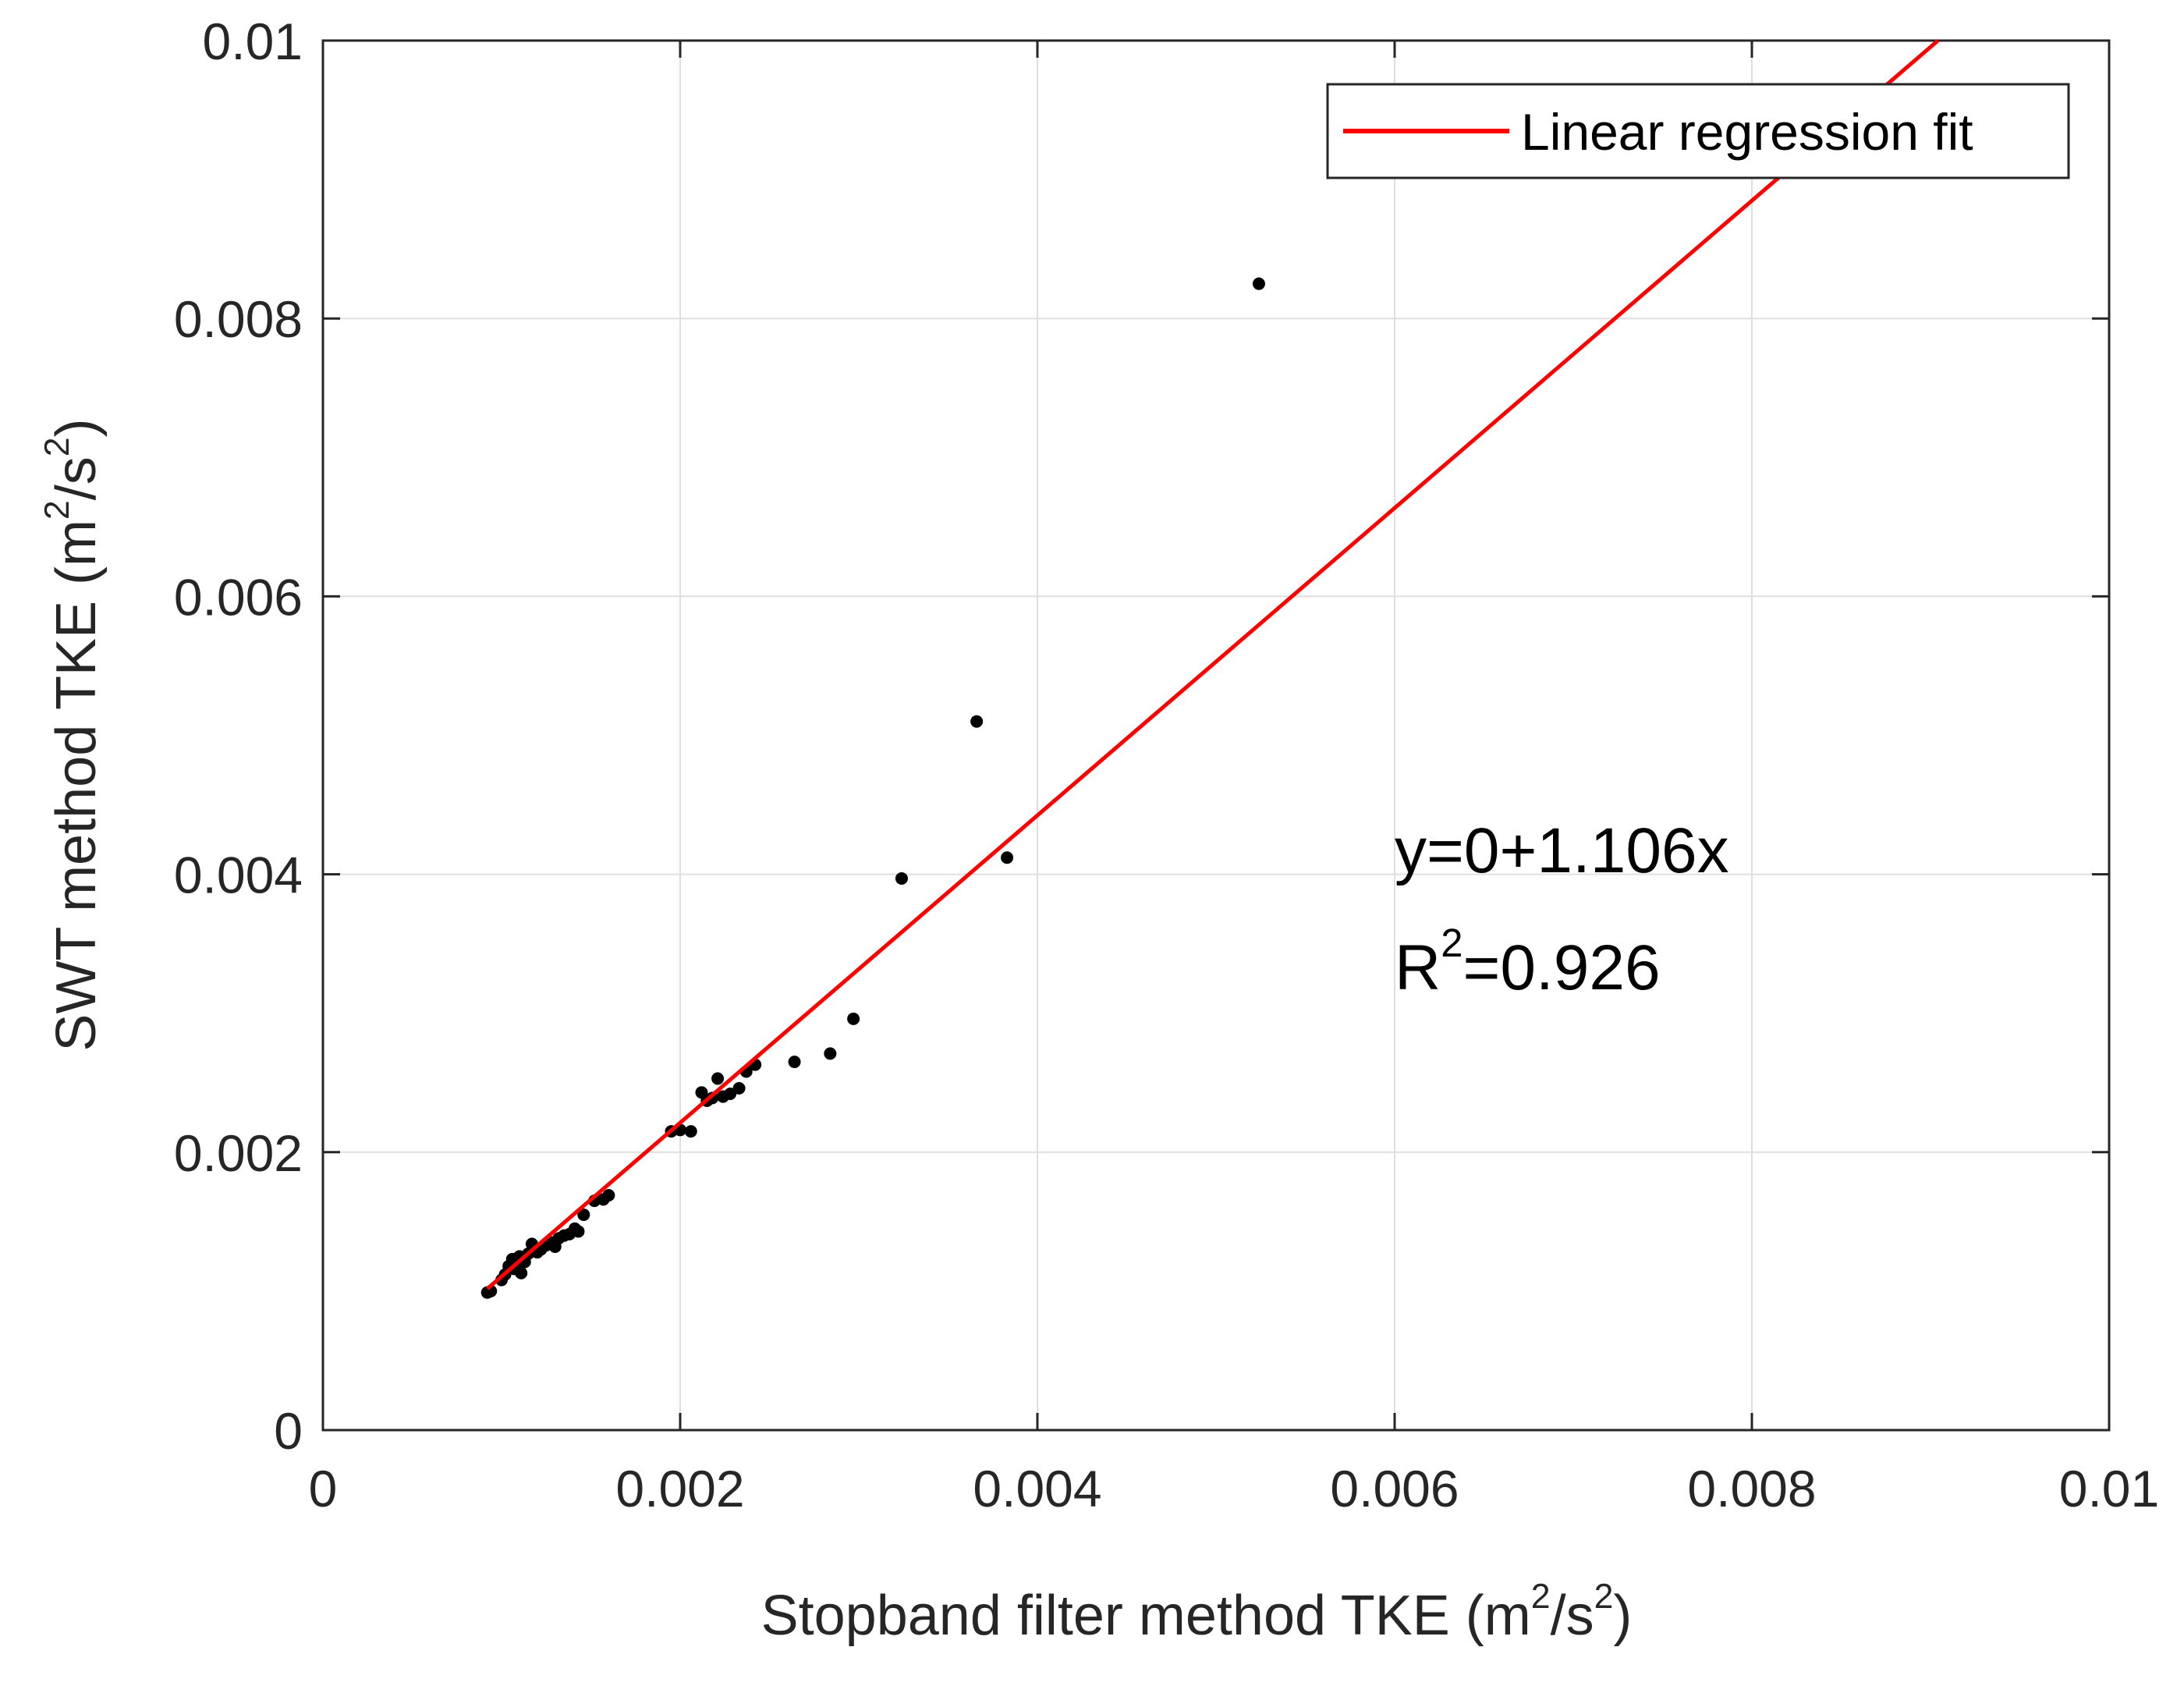  Describe the element at coordinates (76, 478) in the screenshot. I see `y-axis-title-mid: /s` at that location.